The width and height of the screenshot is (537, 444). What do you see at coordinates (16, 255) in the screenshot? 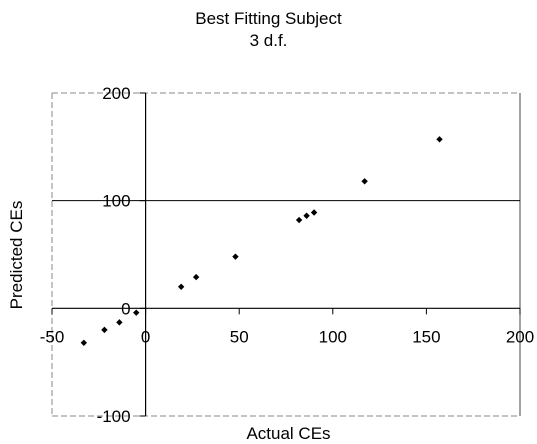
I see `y-axis-label: Predicted CEs` at bounding box center [16, 255].